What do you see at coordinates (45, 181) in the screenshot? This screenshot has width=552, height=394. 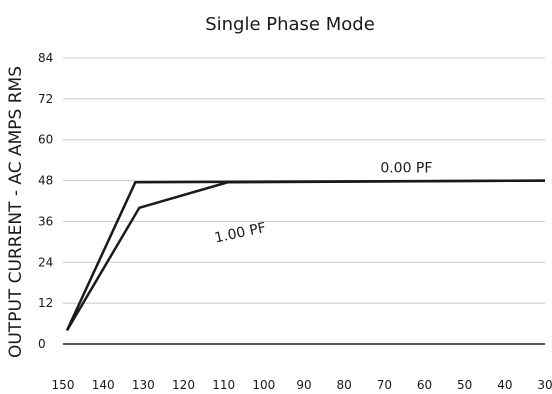 I see `y-tick-label-48: 48` at bounding box center [45, 181].